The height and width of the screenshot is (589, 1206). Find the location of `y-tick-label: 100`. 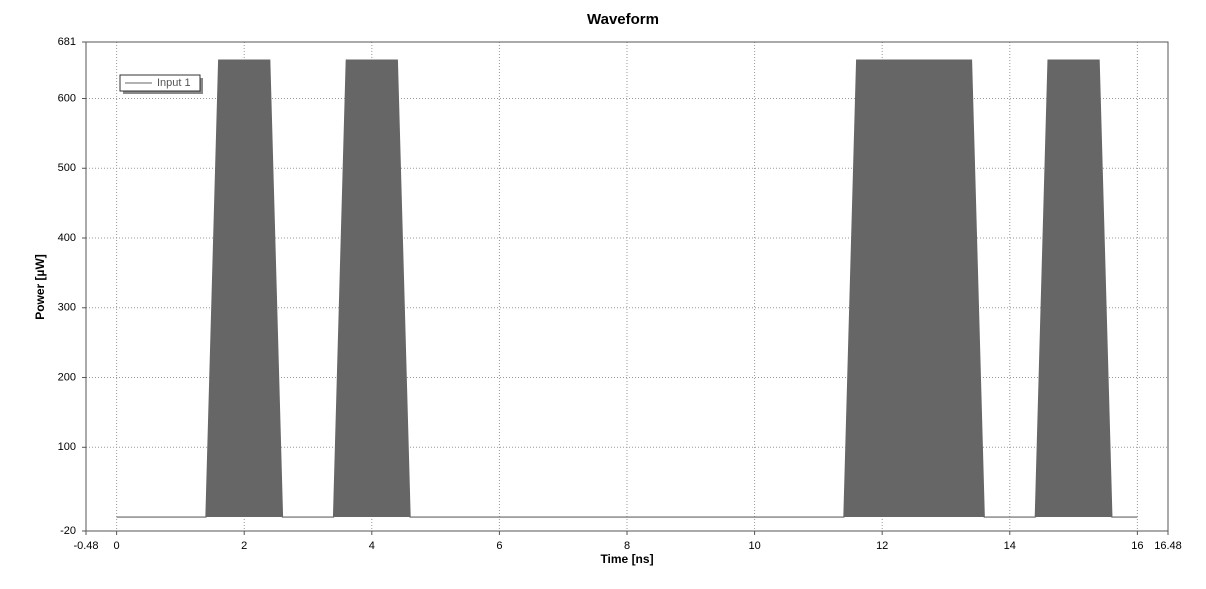

y-tick-label: 100 is located at coordinates (67, 447).